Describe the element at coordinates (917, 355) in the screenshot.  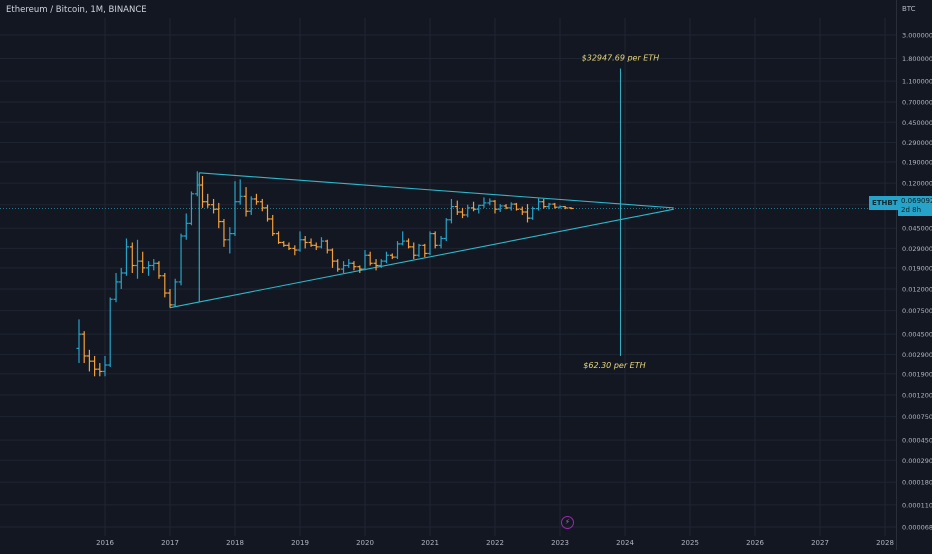
I see `y-tick-label: 0.002900` at that location.